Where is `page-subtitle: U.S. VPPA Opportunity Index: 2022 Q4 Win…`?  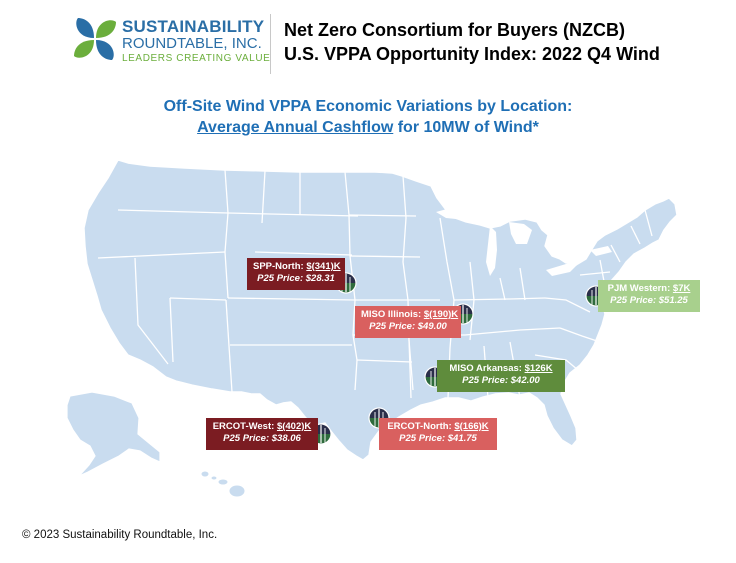 page-subtitle: U.S. VPPA Opportunity Index: 2022 Q4 Win… is located at coordinates (472, 54).